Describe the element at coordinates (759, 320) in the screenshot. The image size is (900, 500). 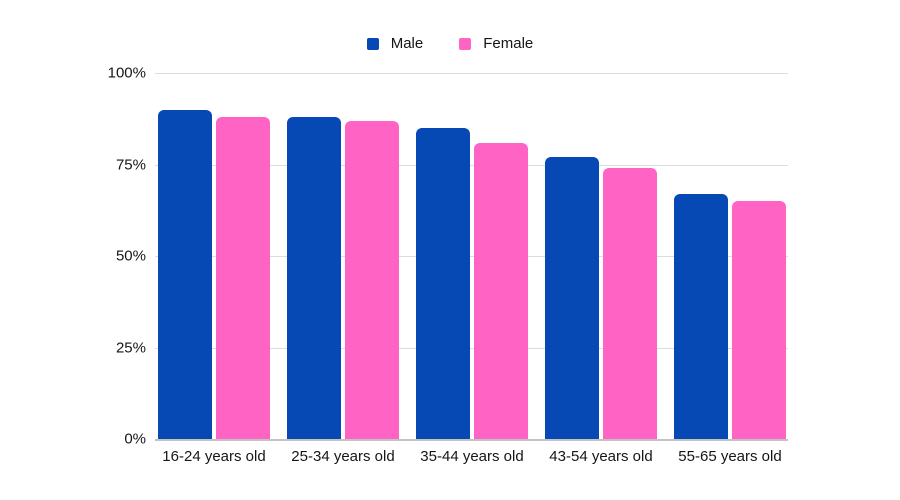
I see `bar-female-55-65-years-old` at that location.